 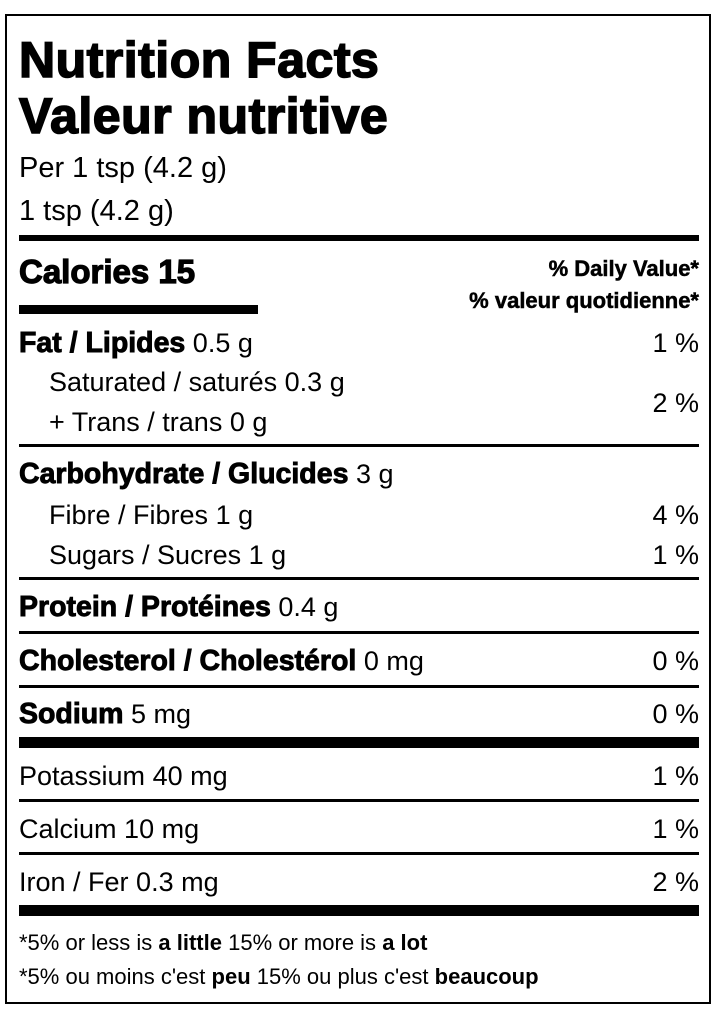 What do you see at coordinates (203, 116) in the screenshot?
I see `title-fr: Valeur nutritive` at bounding box center [203, 116].